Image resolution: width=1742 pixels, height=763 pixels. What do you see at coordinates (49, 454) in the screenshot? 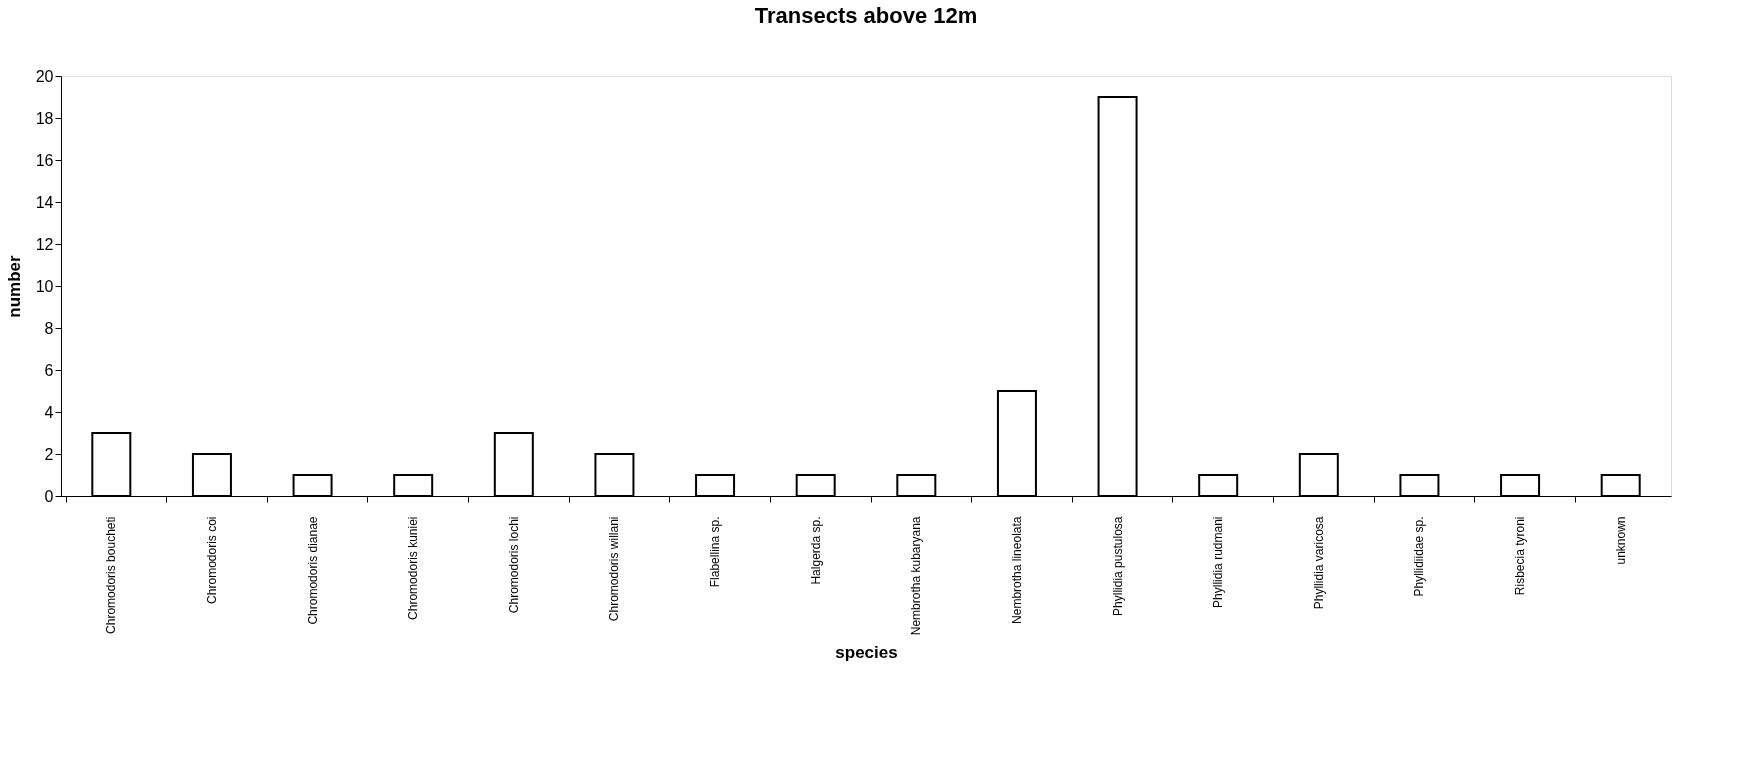
I see `y-tick-label: 2` at bounding box center [49, 454].